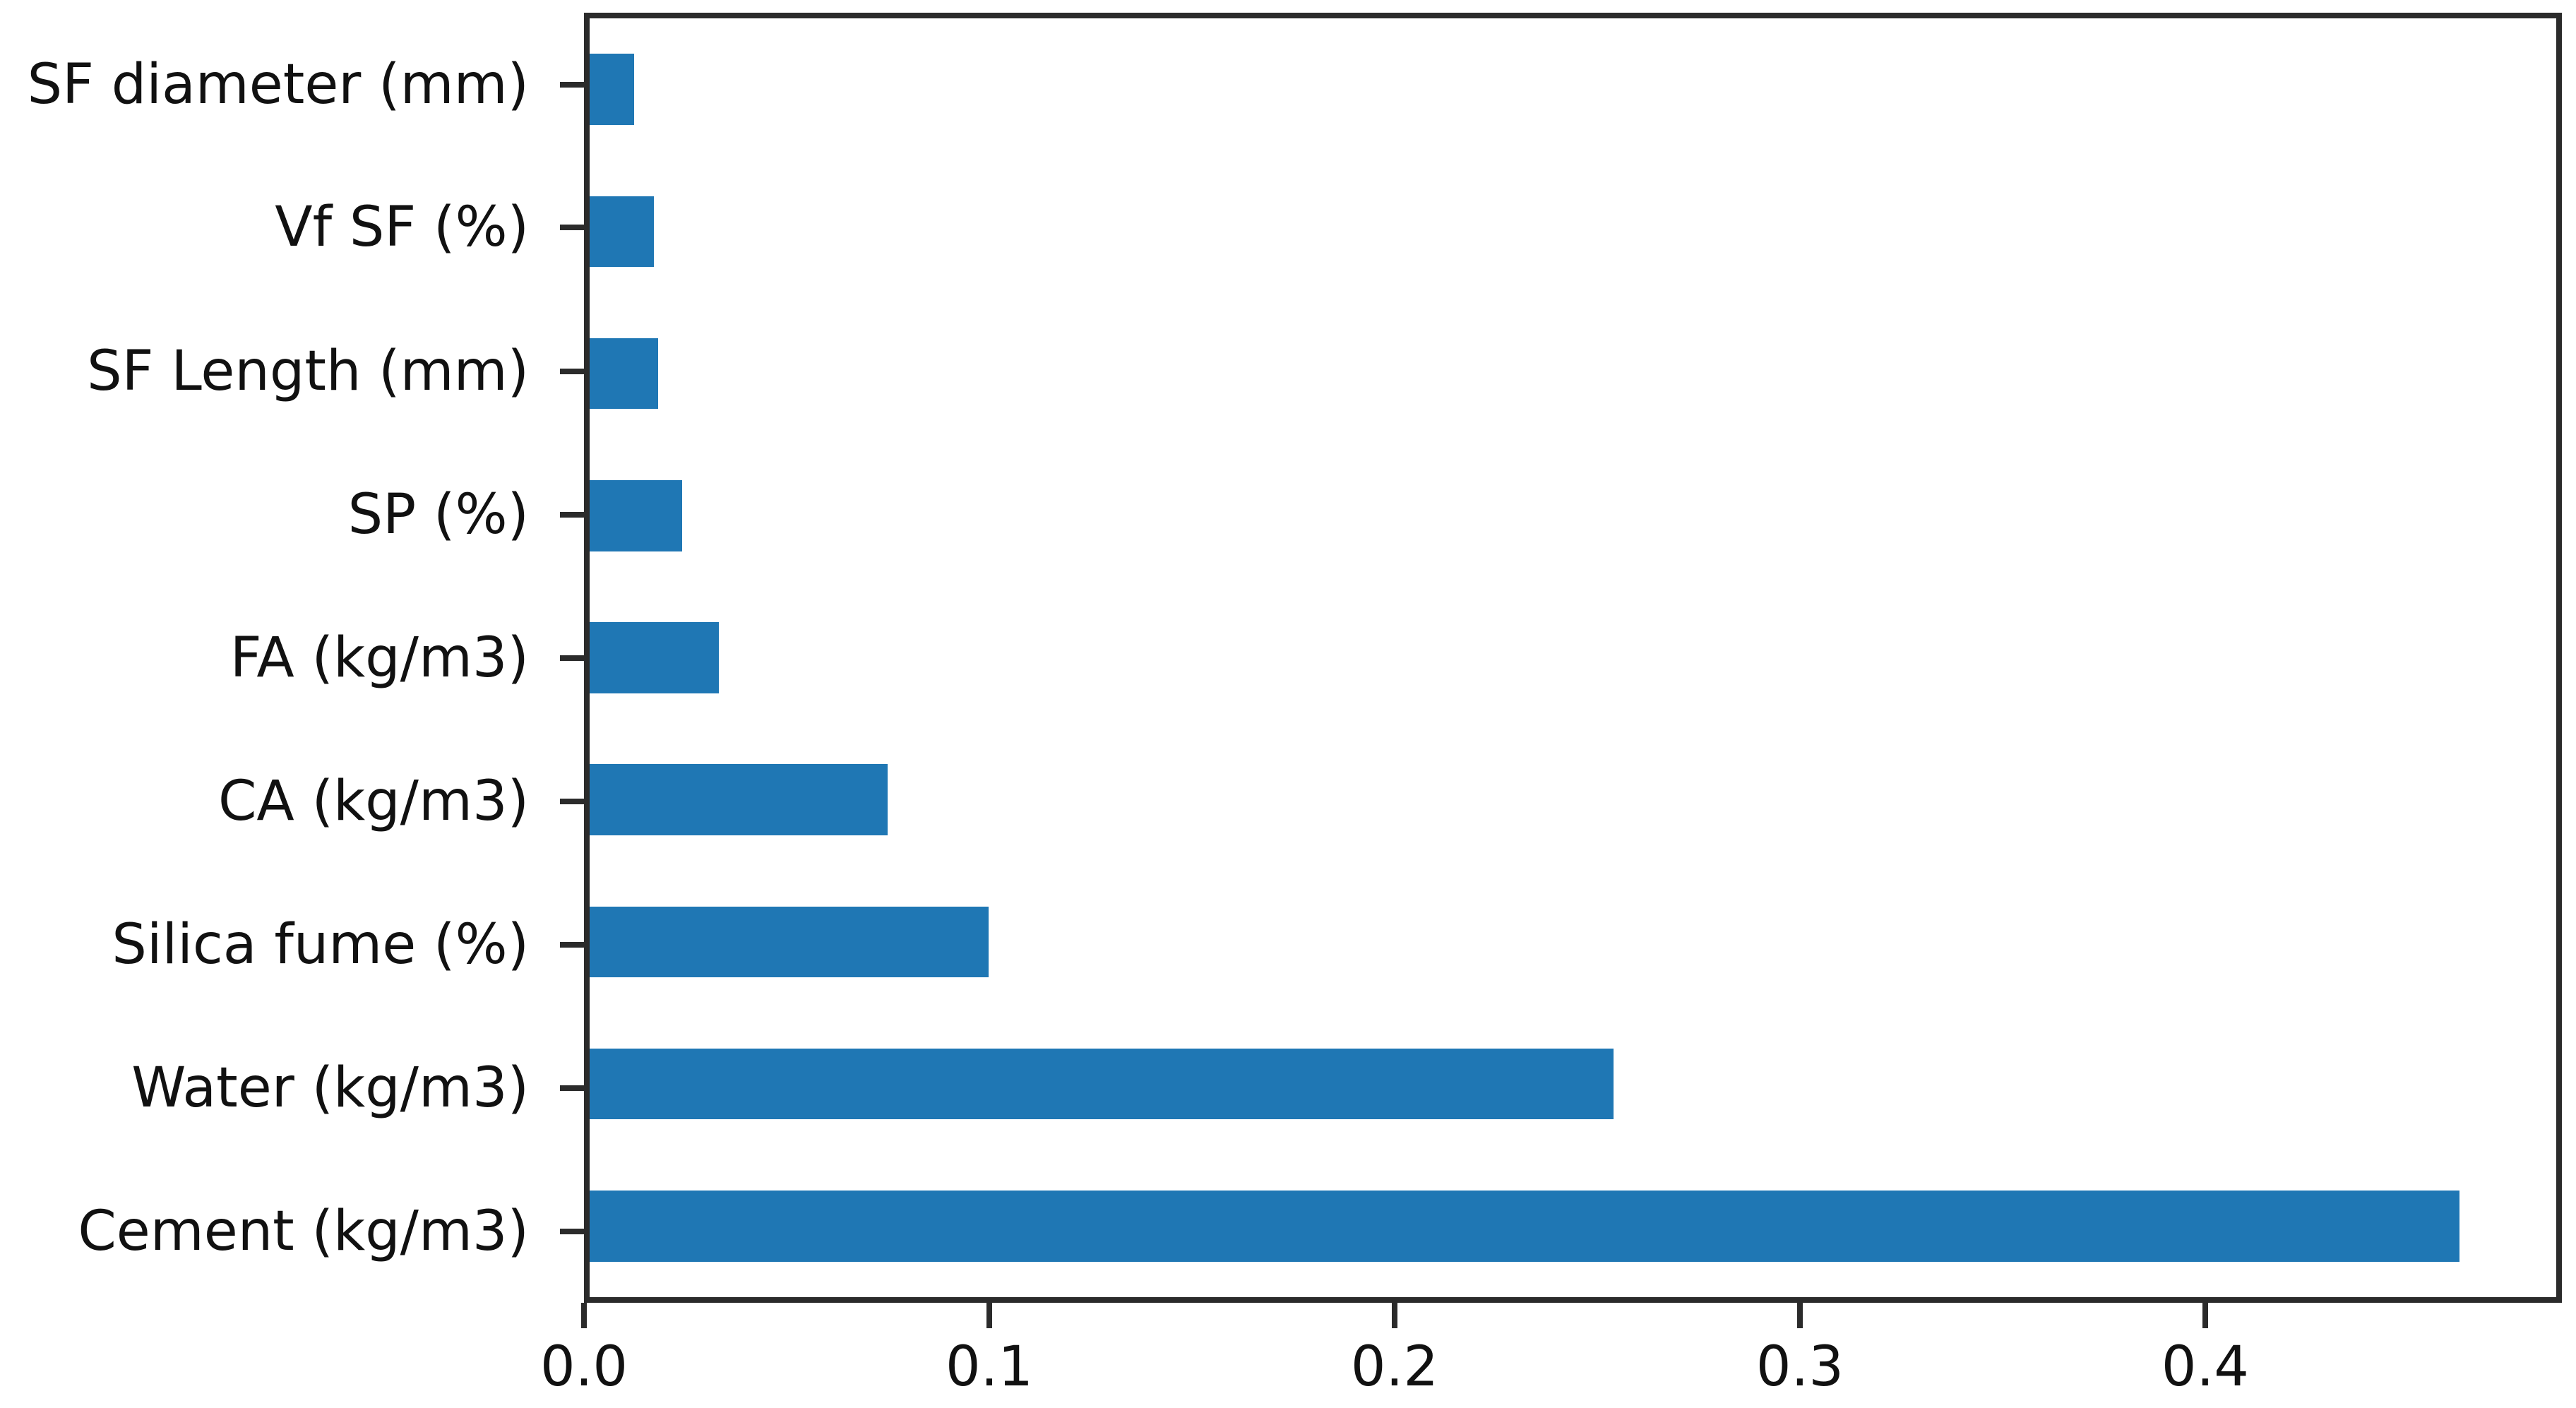  Describe the element at coordinates (330, 1088) in the screenshot. I see `y-tick-label: Water (kg/m3)` at that location.